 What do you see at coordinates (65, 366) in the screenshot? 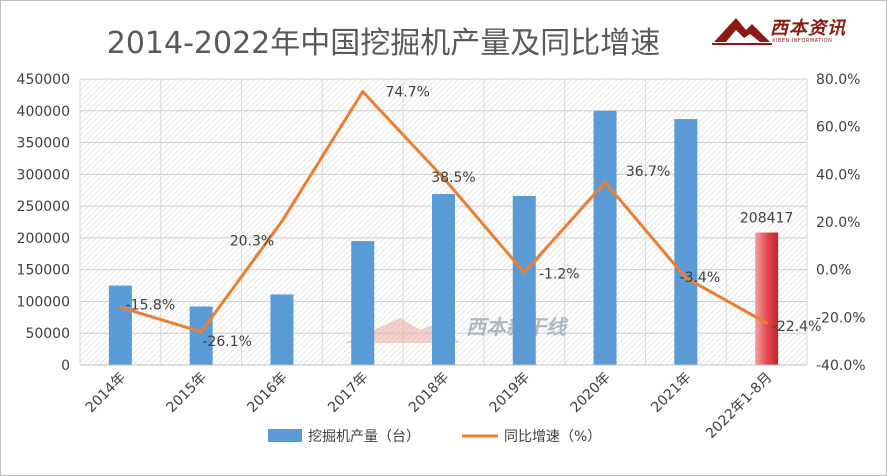
I see `y-left-tick-label: 0` at bounding box center [65, 366].